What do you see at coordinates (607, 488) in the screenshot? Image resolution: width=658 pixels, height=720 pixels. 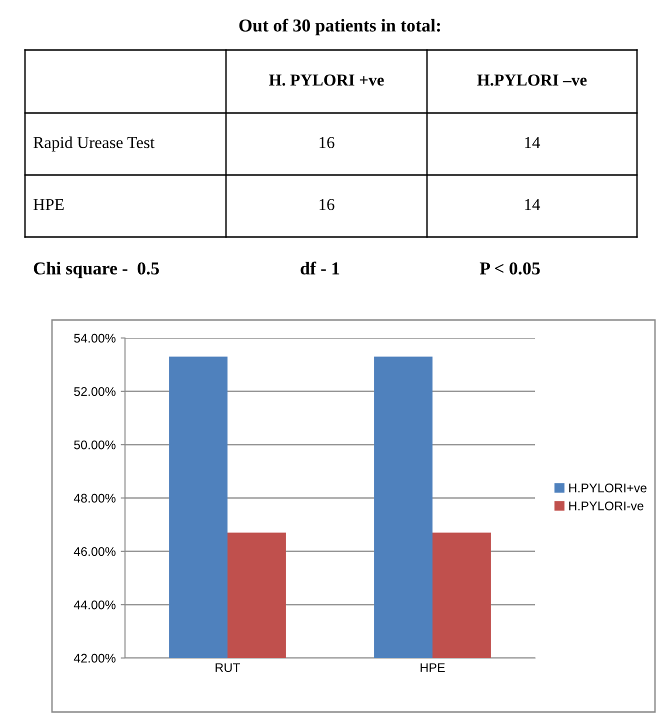 I see `legend-label: H.PYLORI+ve` at bounding box center [607, 488].